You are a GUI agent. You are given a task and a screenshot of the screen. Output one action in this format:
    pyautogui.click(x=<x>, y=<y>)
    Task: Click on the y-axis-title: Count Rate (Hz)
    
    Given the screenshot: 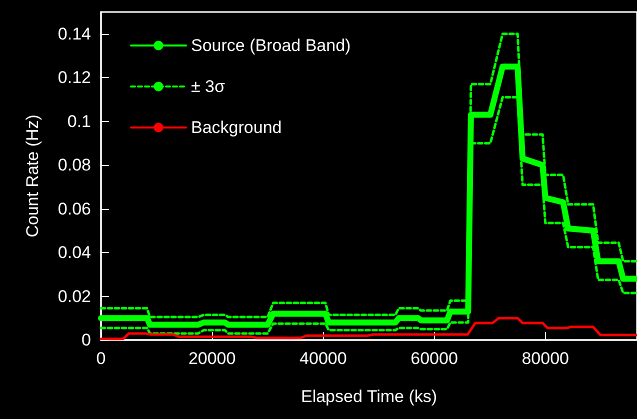 What is the action you would take?
    pyautogui.click(x=32, y=176)
    